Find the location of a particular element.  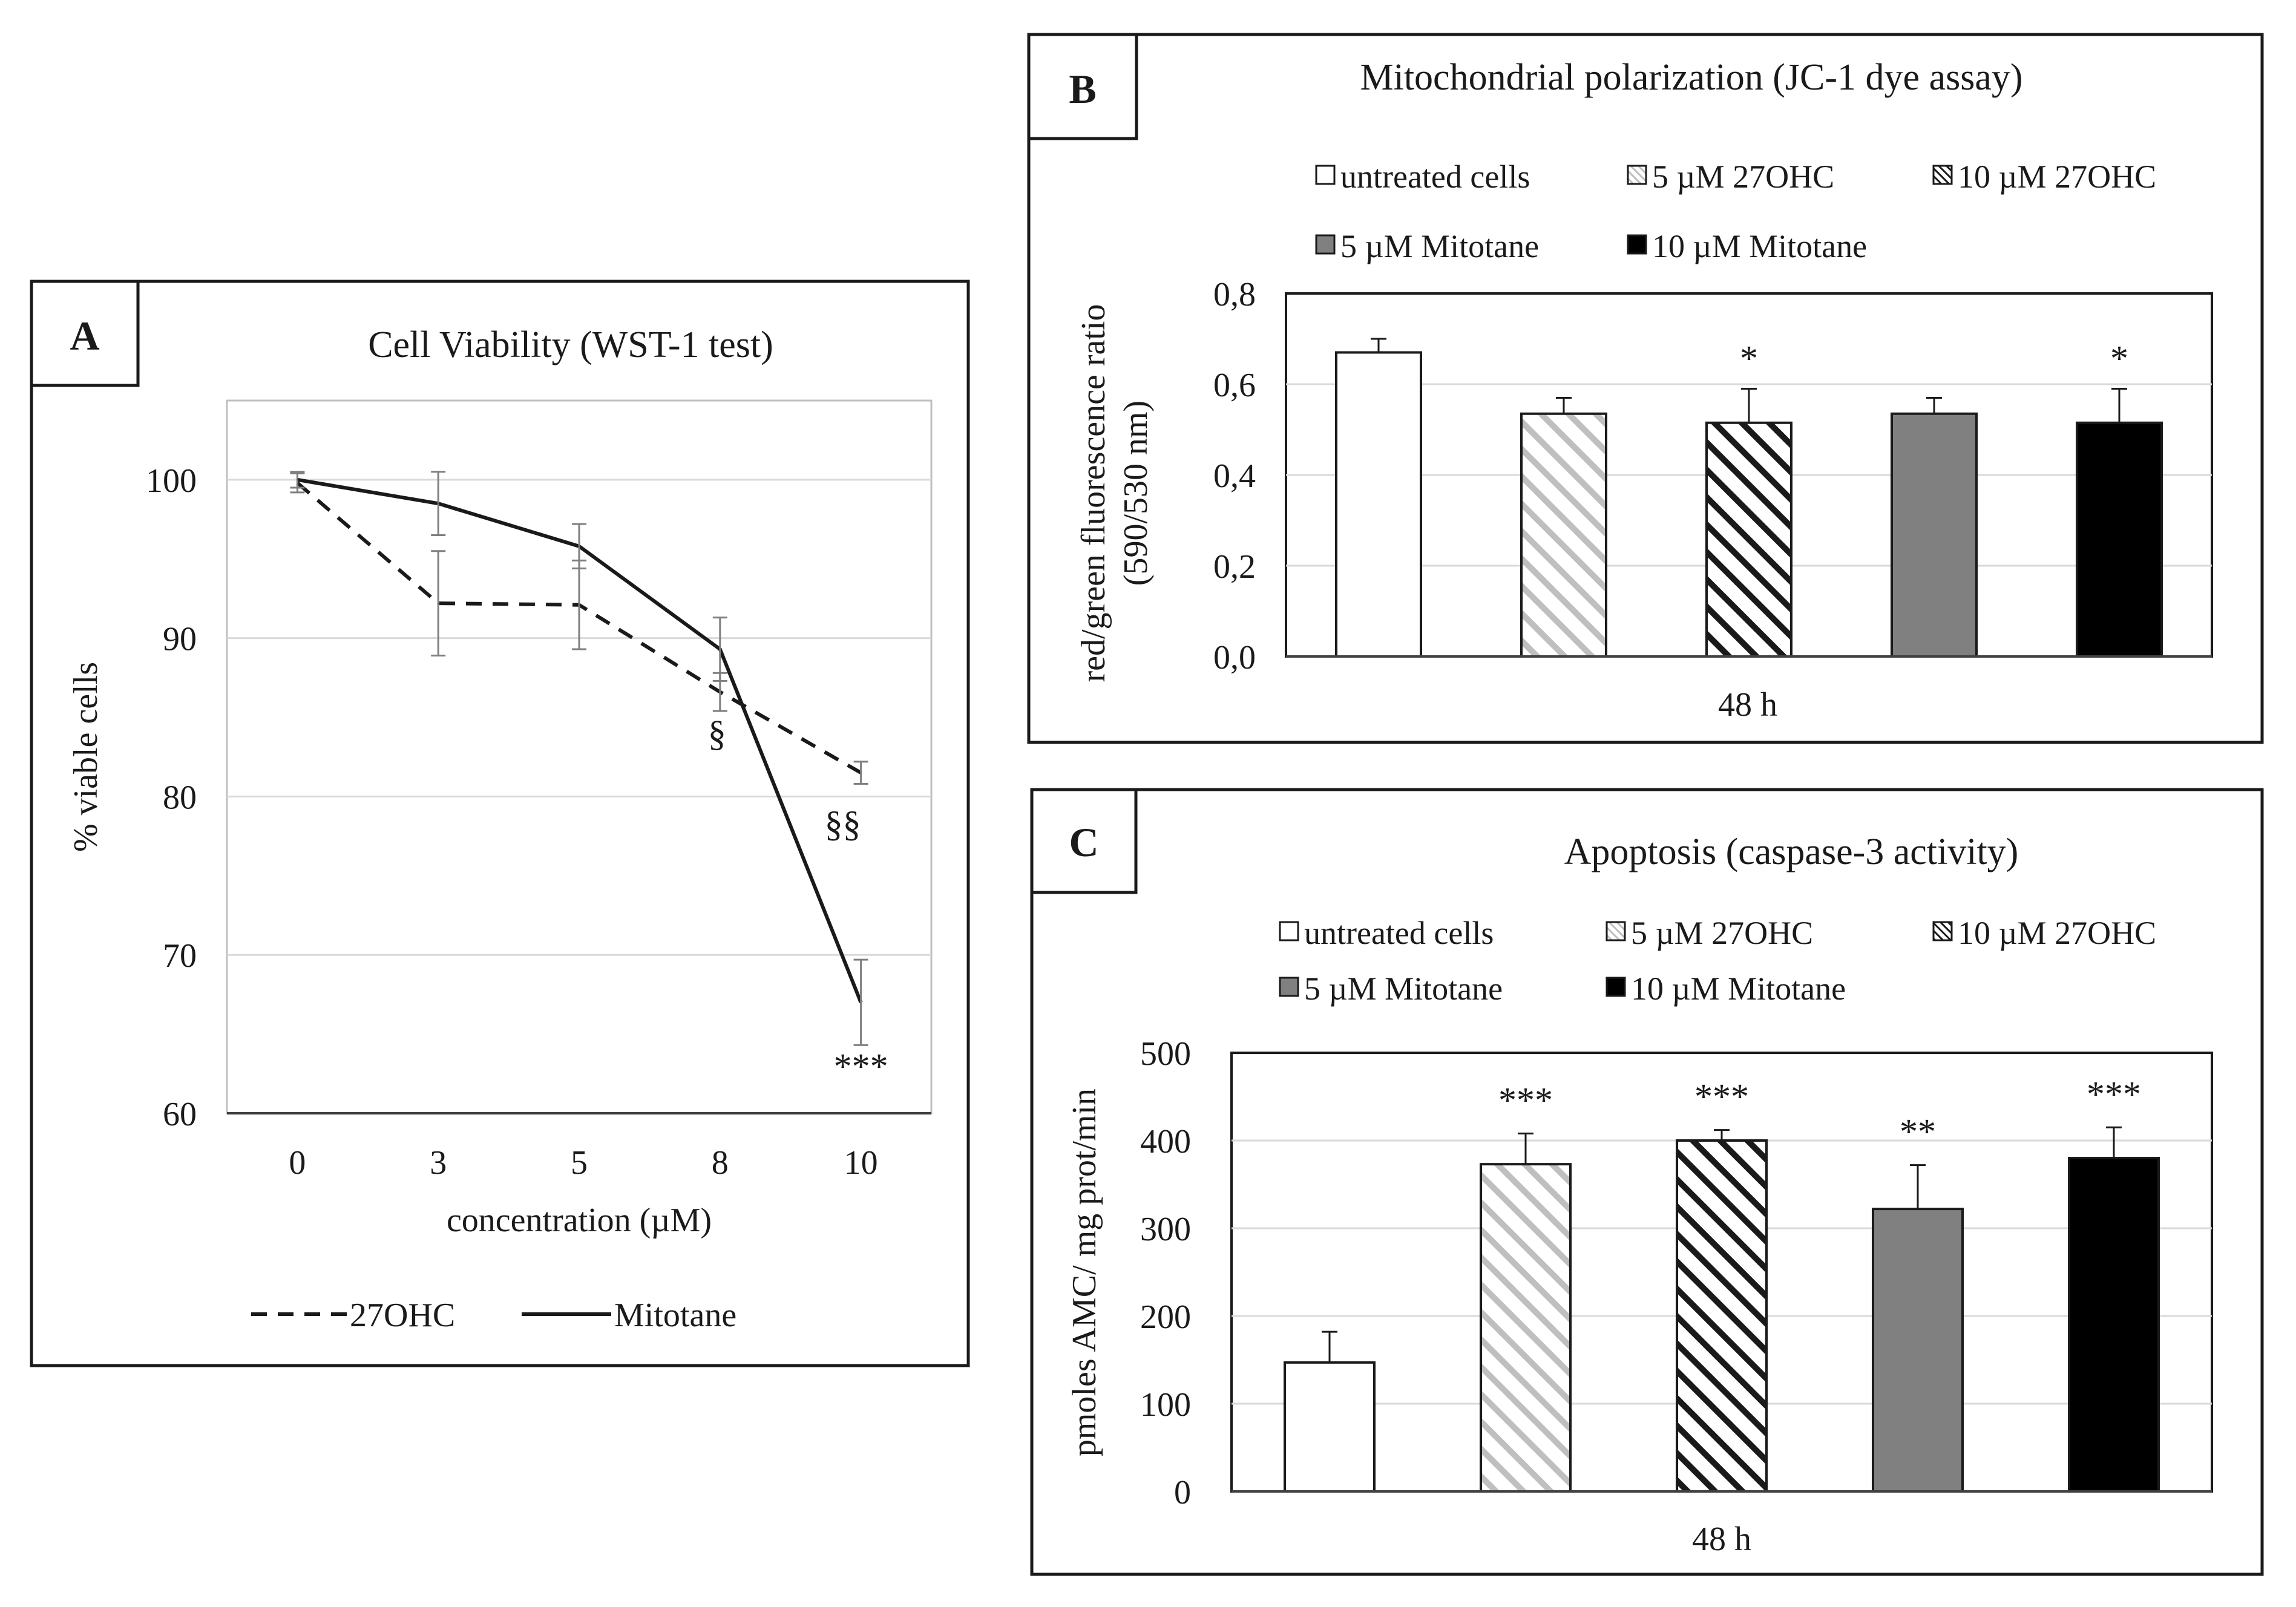

significance-10-m-mitotane: *** is located at coordinates (2114, 1094).